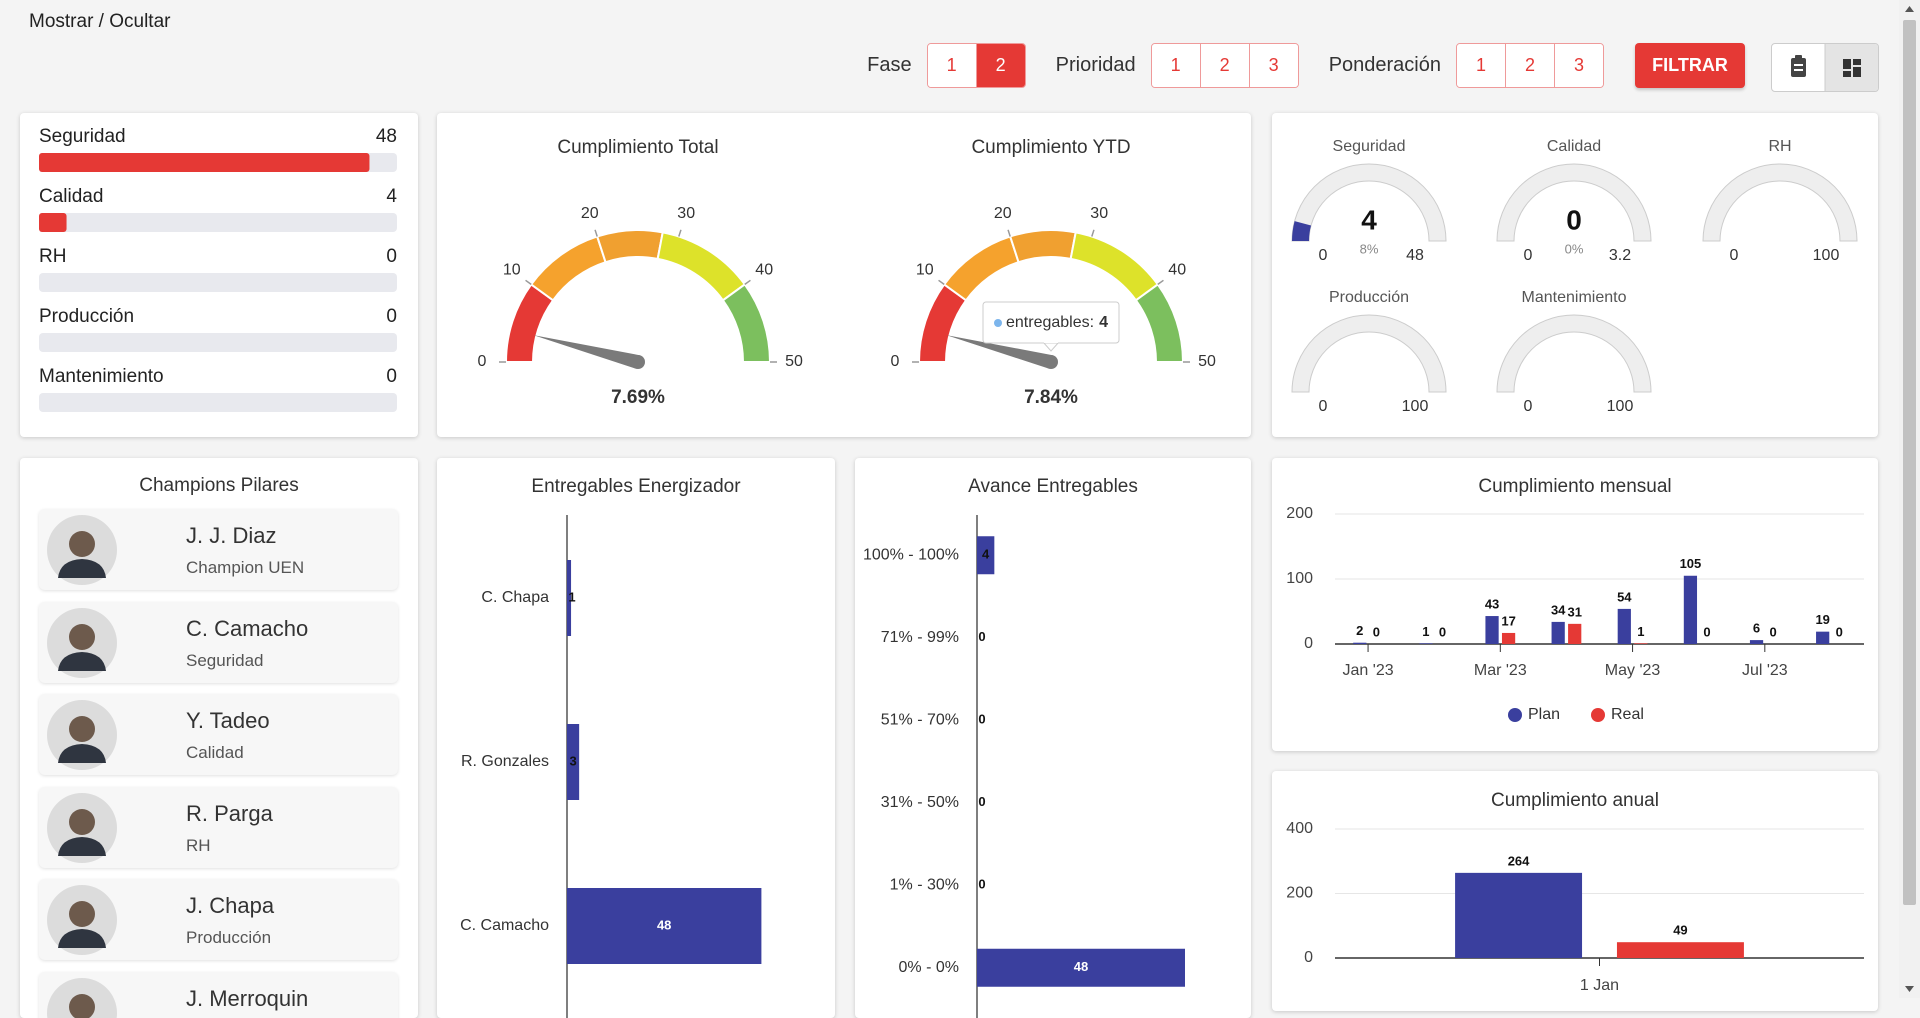  I want to click on list-icon, so click(1798, 66).